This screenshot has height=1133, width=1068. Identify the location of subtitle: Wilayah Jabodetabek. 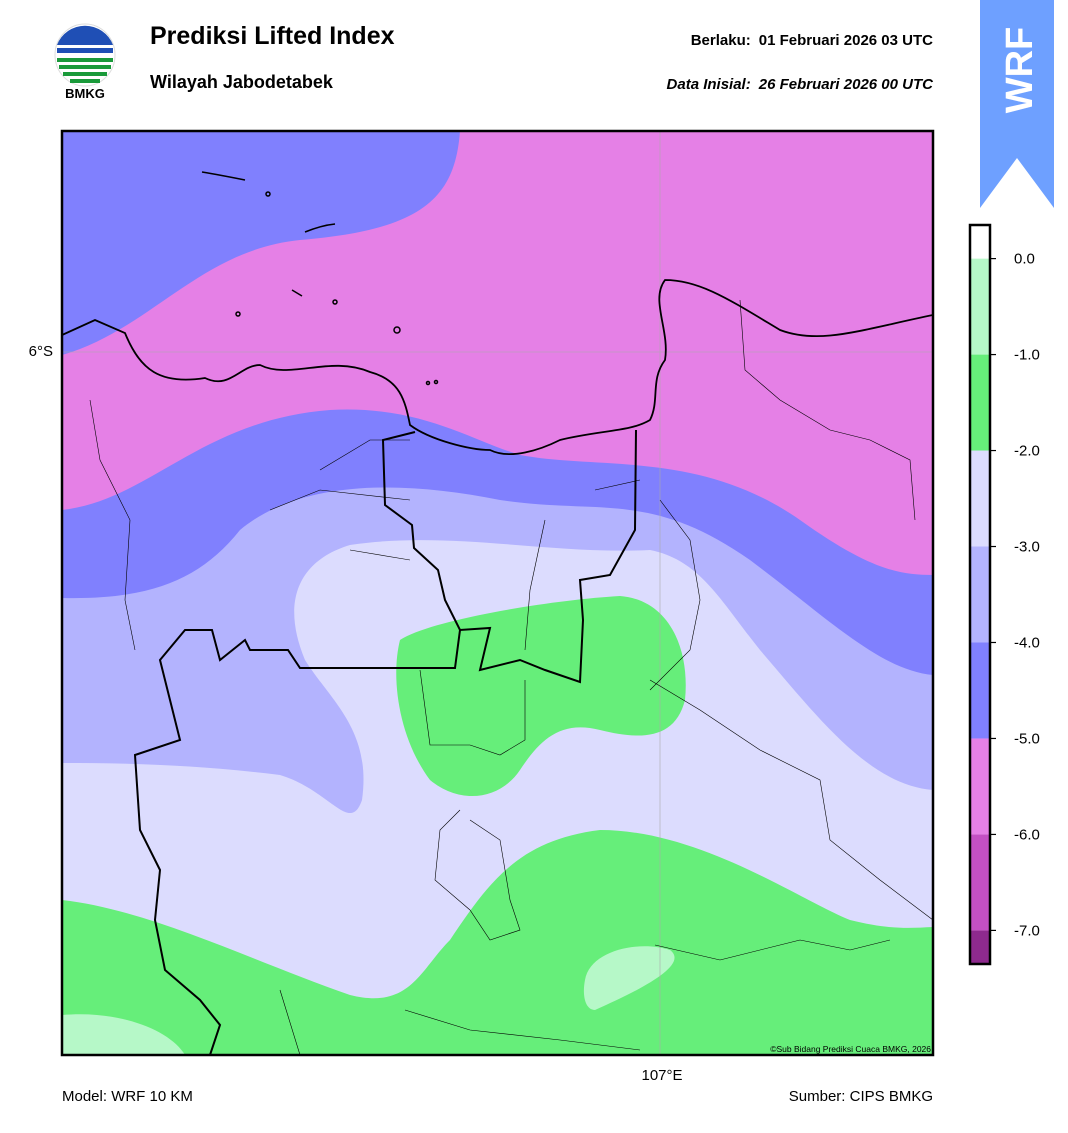
(242, 82).